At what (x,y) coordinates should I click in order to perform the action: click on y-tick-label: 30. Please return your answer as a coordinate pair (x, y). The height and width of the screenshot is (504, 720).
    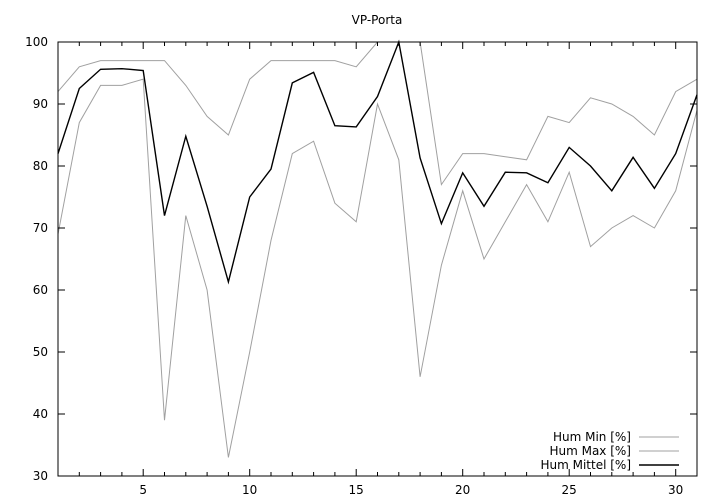
    Looking at the image, I should click on (40, 476).